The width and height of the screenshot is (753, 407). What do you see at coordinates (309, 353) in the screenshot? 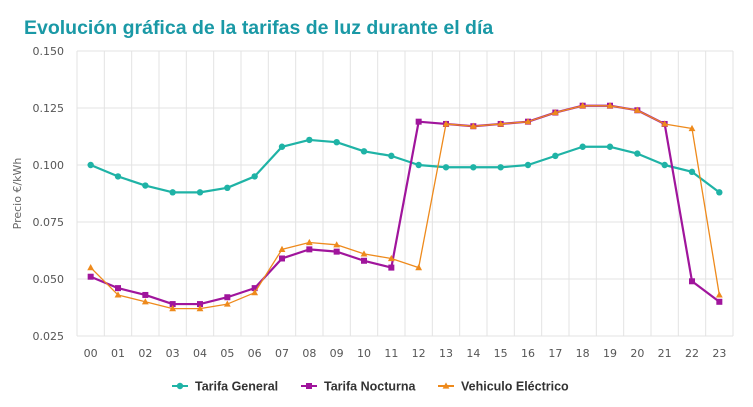
I see `x-tick-label: 08` at bounding box center [309, 353].